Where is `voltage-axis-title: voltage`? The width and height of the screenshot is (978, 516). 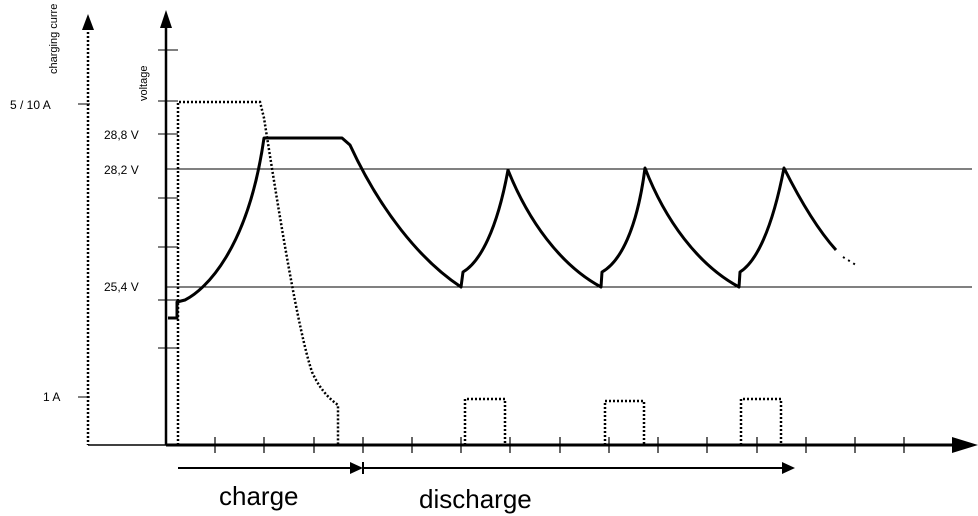
voltage-axis-title: voltage is located at coordinates (144, 83).